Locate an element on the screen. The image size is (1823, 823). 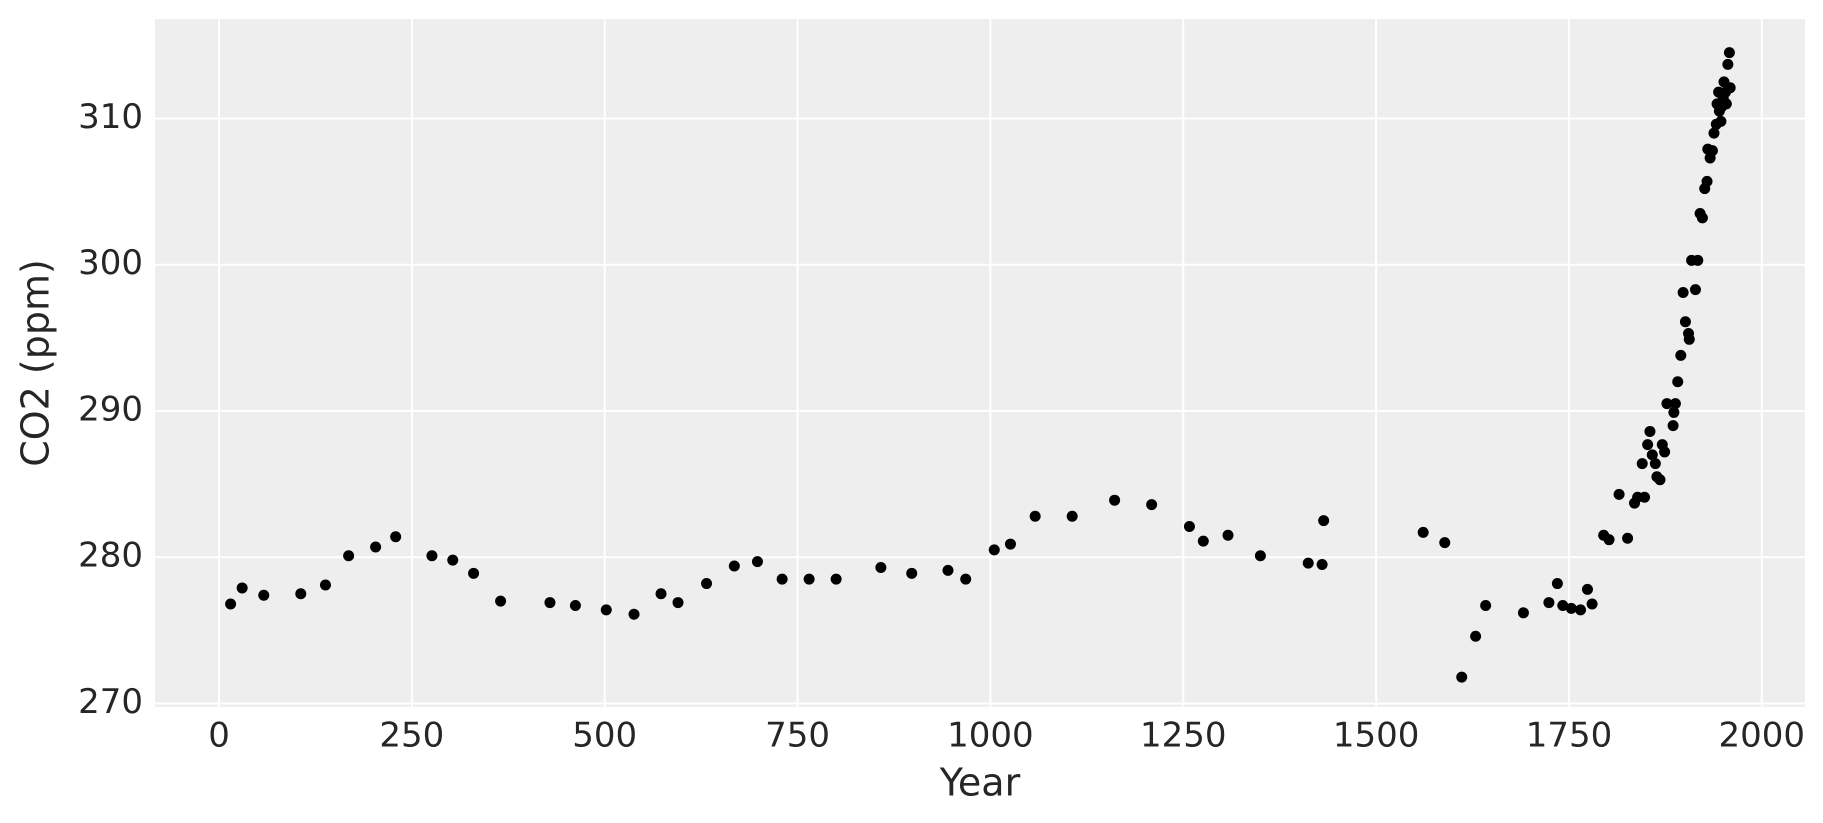
x-tick-label: 1250 is located at coordinates (1183, 736).